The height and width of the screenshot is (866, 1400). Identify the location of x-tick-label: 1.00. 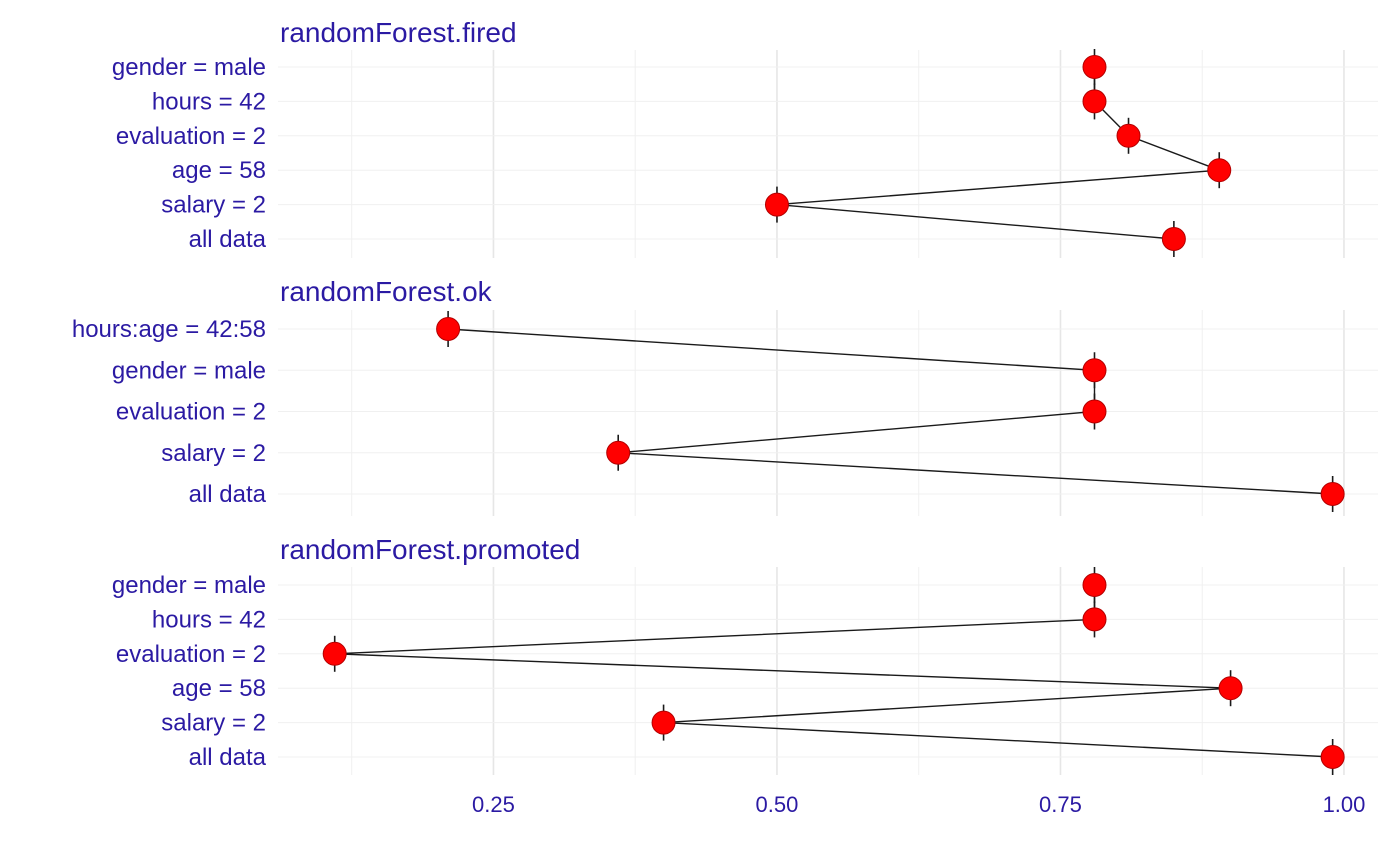
(1344, 804).